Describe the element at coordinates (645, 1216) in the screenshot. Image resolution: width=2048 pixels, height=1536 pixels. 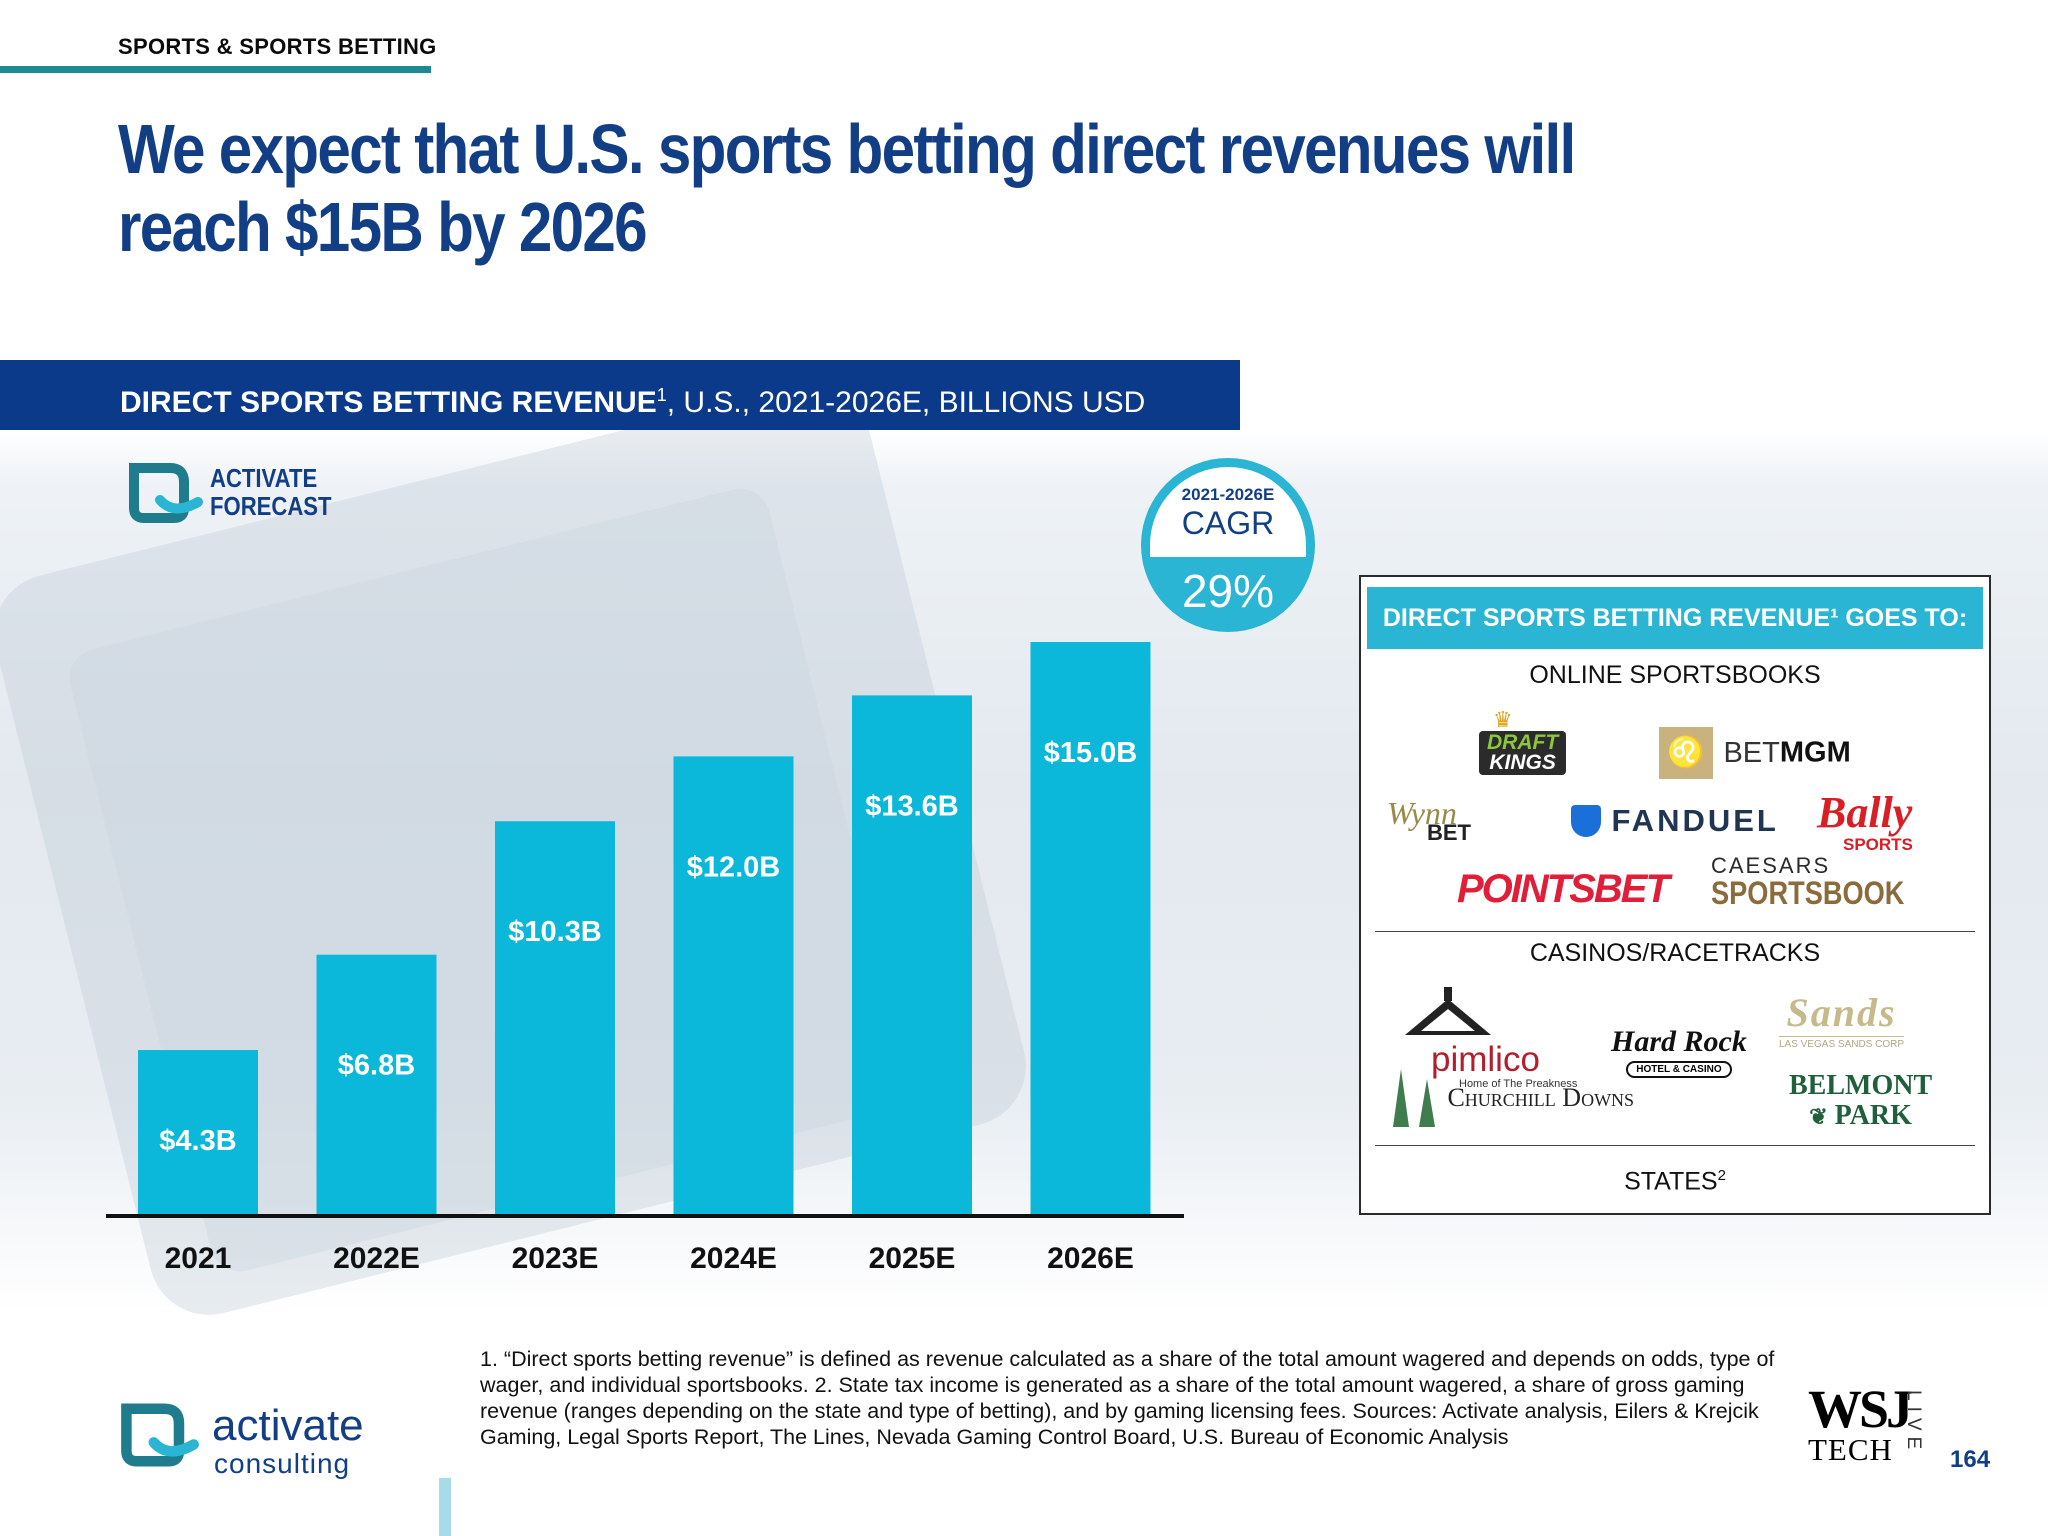
I see `x-axis-line` at that location.